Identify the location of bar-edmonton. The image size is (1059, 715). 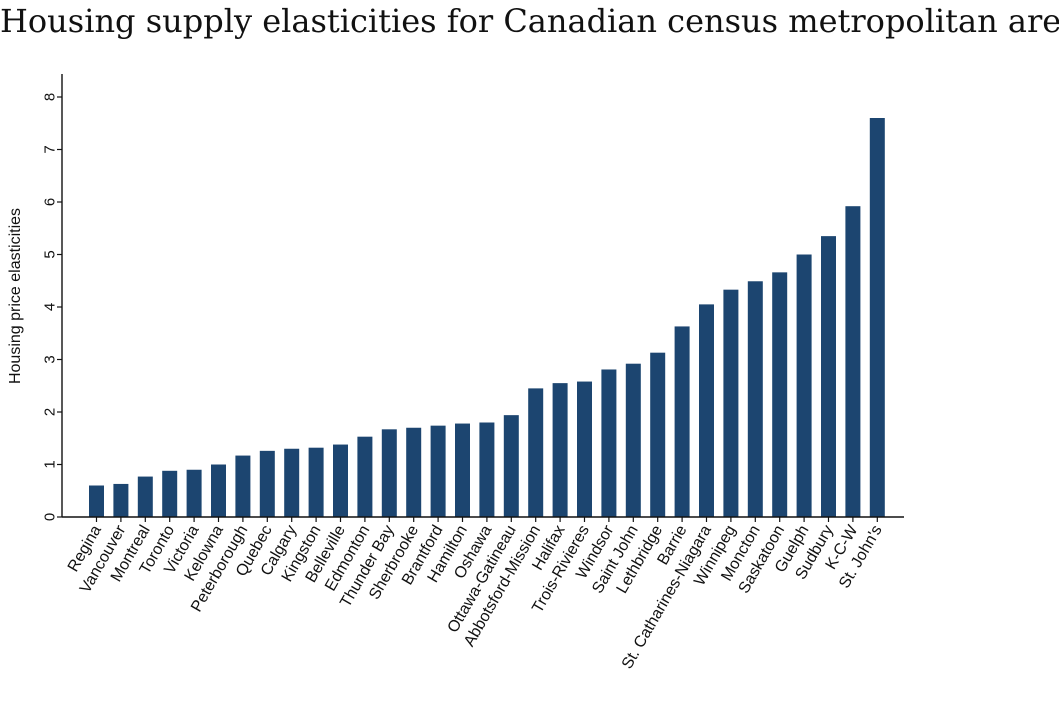
(365, 476).